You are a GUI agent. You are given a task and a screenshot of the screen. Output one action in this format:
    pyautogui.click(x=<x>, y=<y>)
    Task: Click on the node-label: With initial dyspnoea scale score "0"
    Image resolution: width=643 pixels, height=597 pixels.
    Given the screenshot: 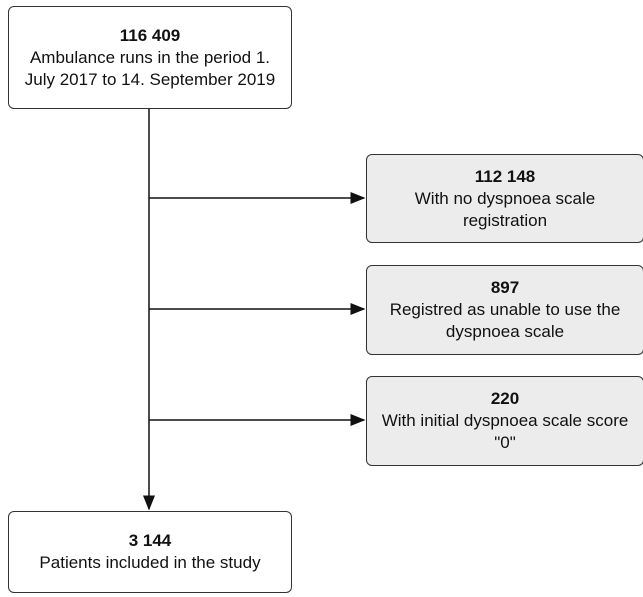 What is the action you would take?
    pyautogui.click(x=505, y=431)
    